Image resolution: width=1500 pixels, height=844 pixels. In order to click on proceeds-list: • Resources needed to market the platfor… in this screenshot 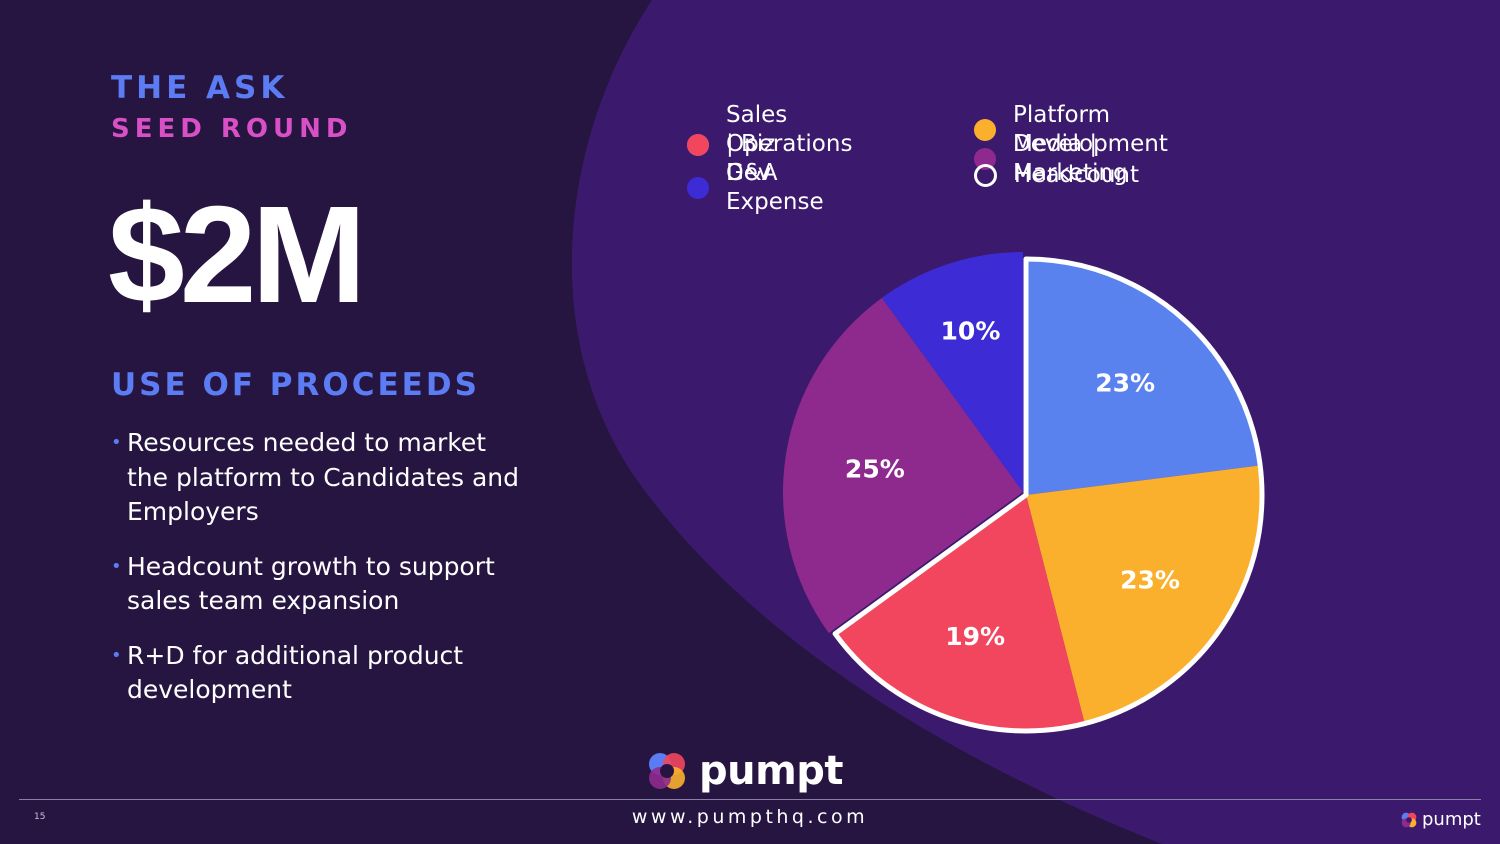, I will do `click(321, 577)`.